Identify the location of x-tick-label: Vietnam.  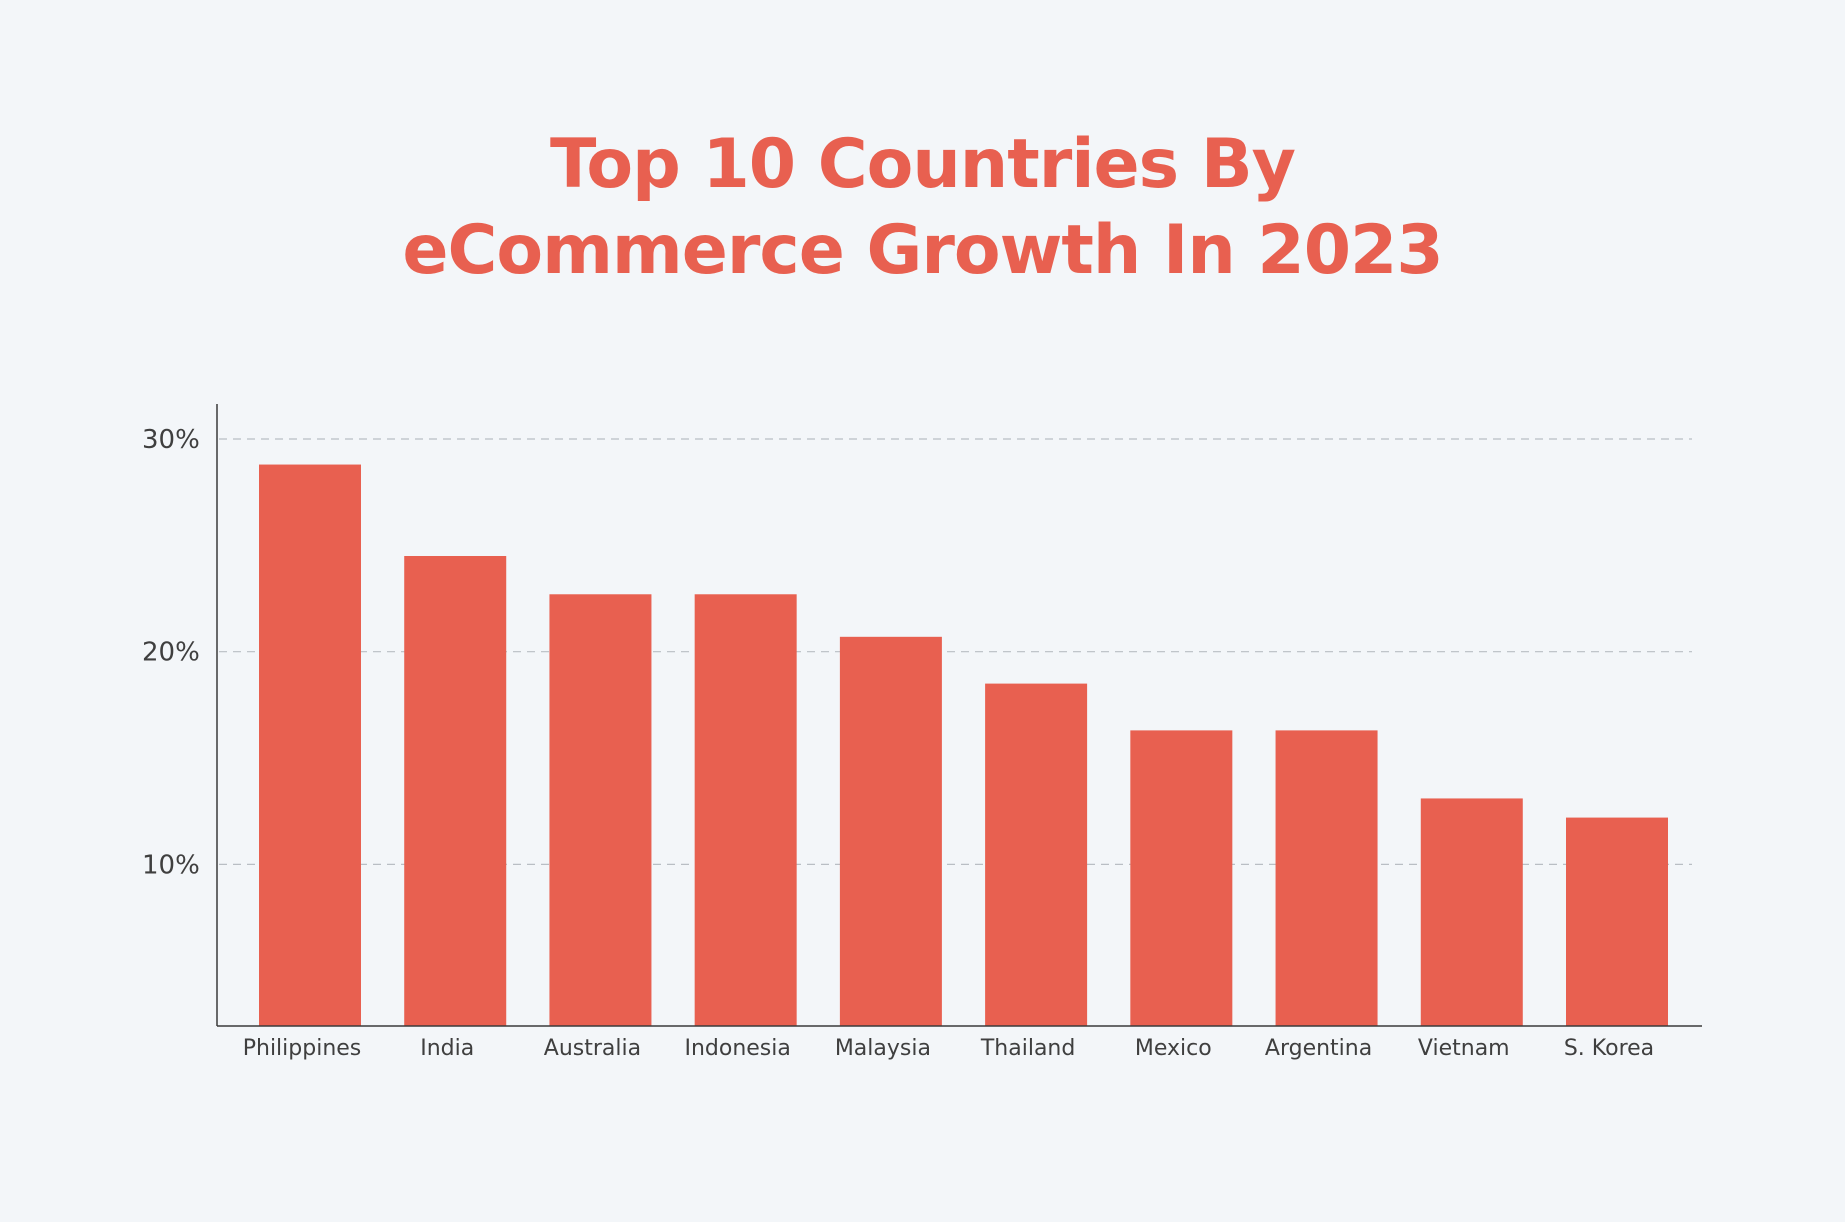
(1464, 1048).